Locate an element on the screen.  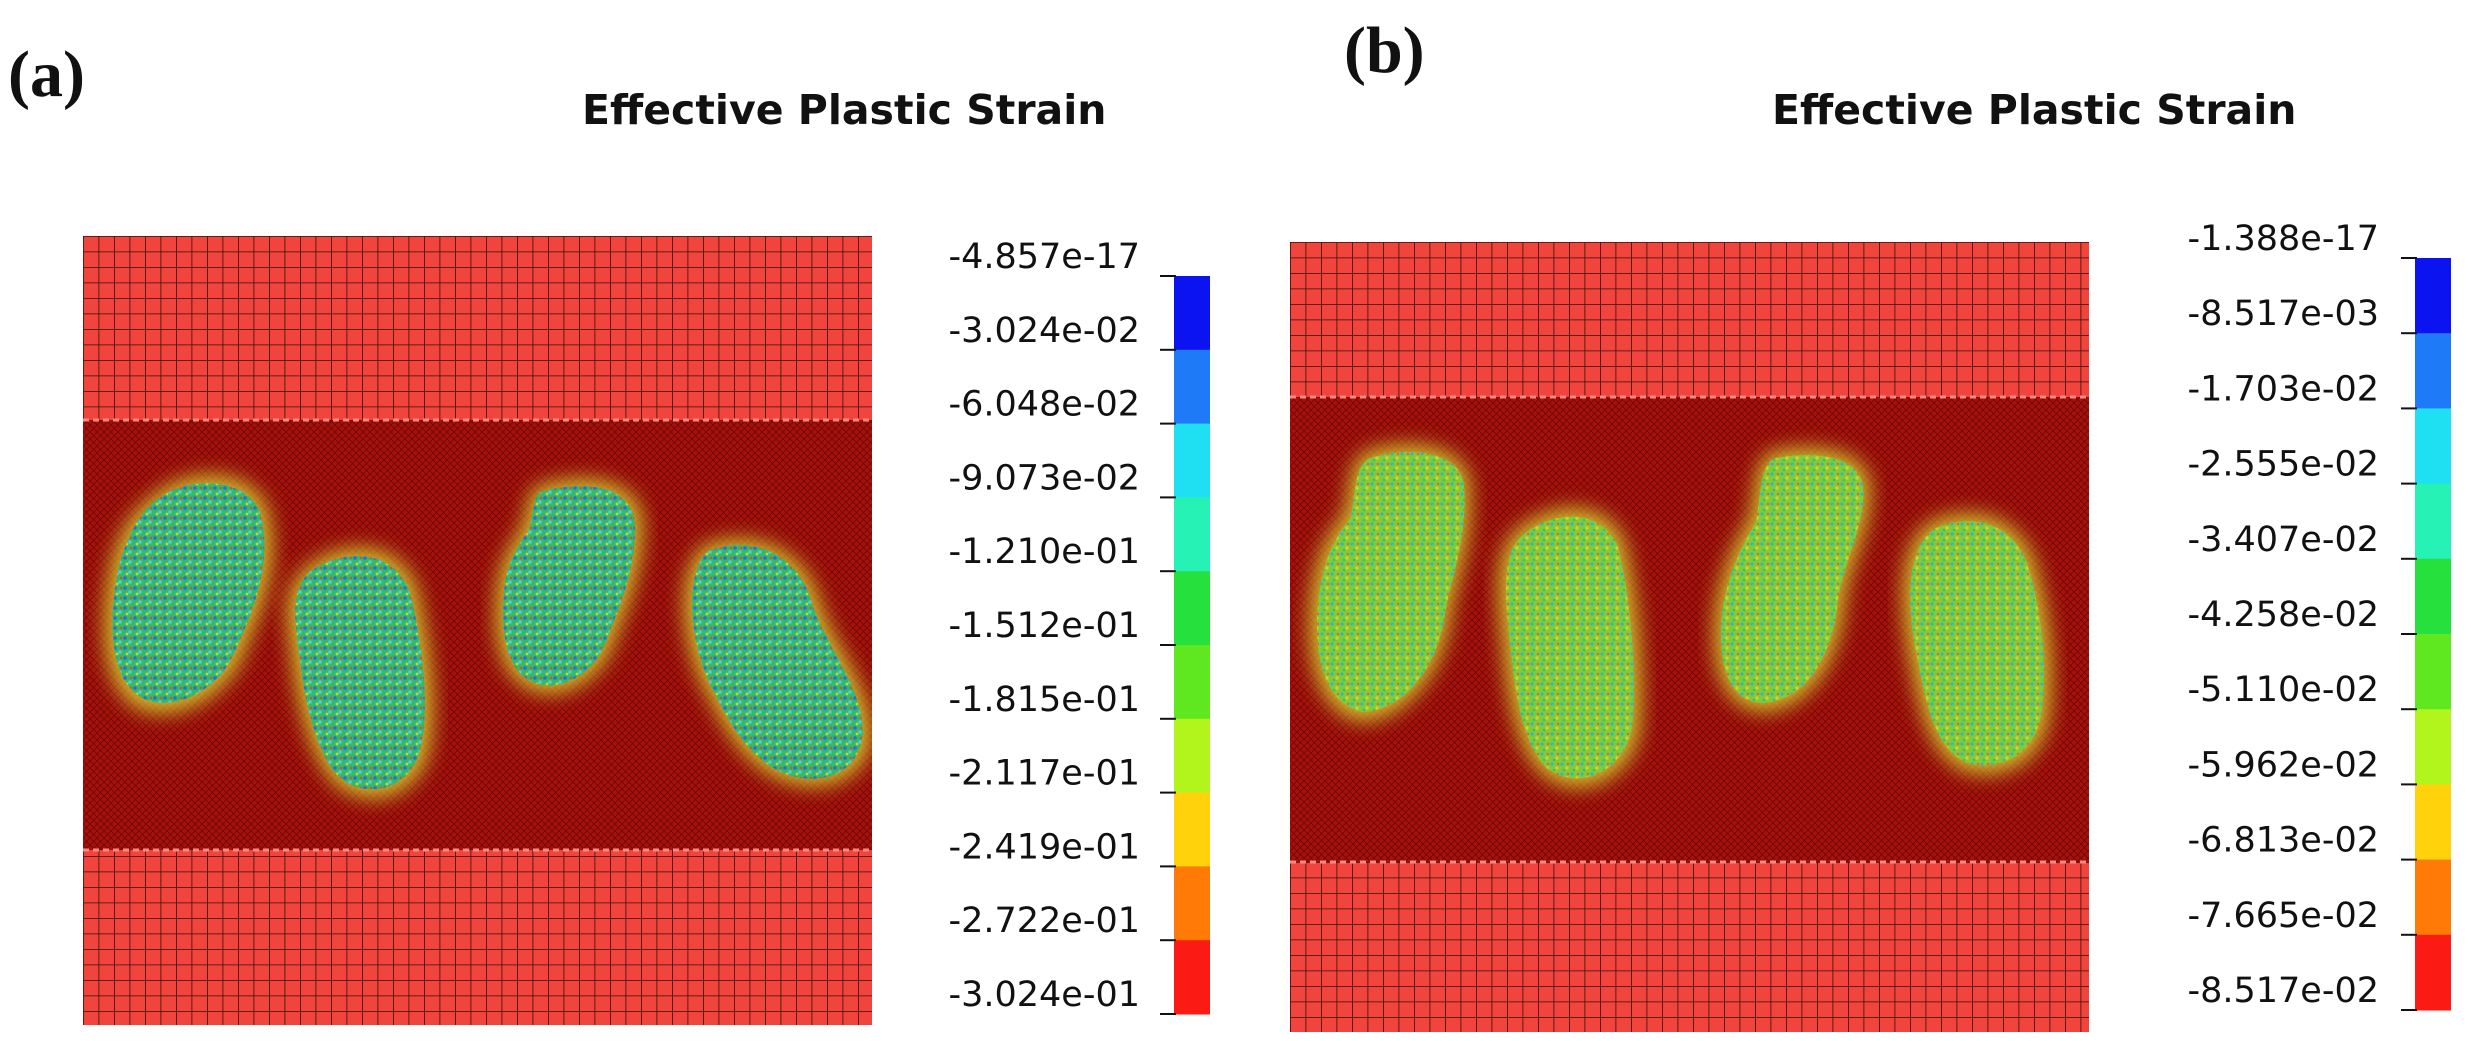
colorbar-tick-label: -8.517e-02 is located at coordinates (2283, 991).